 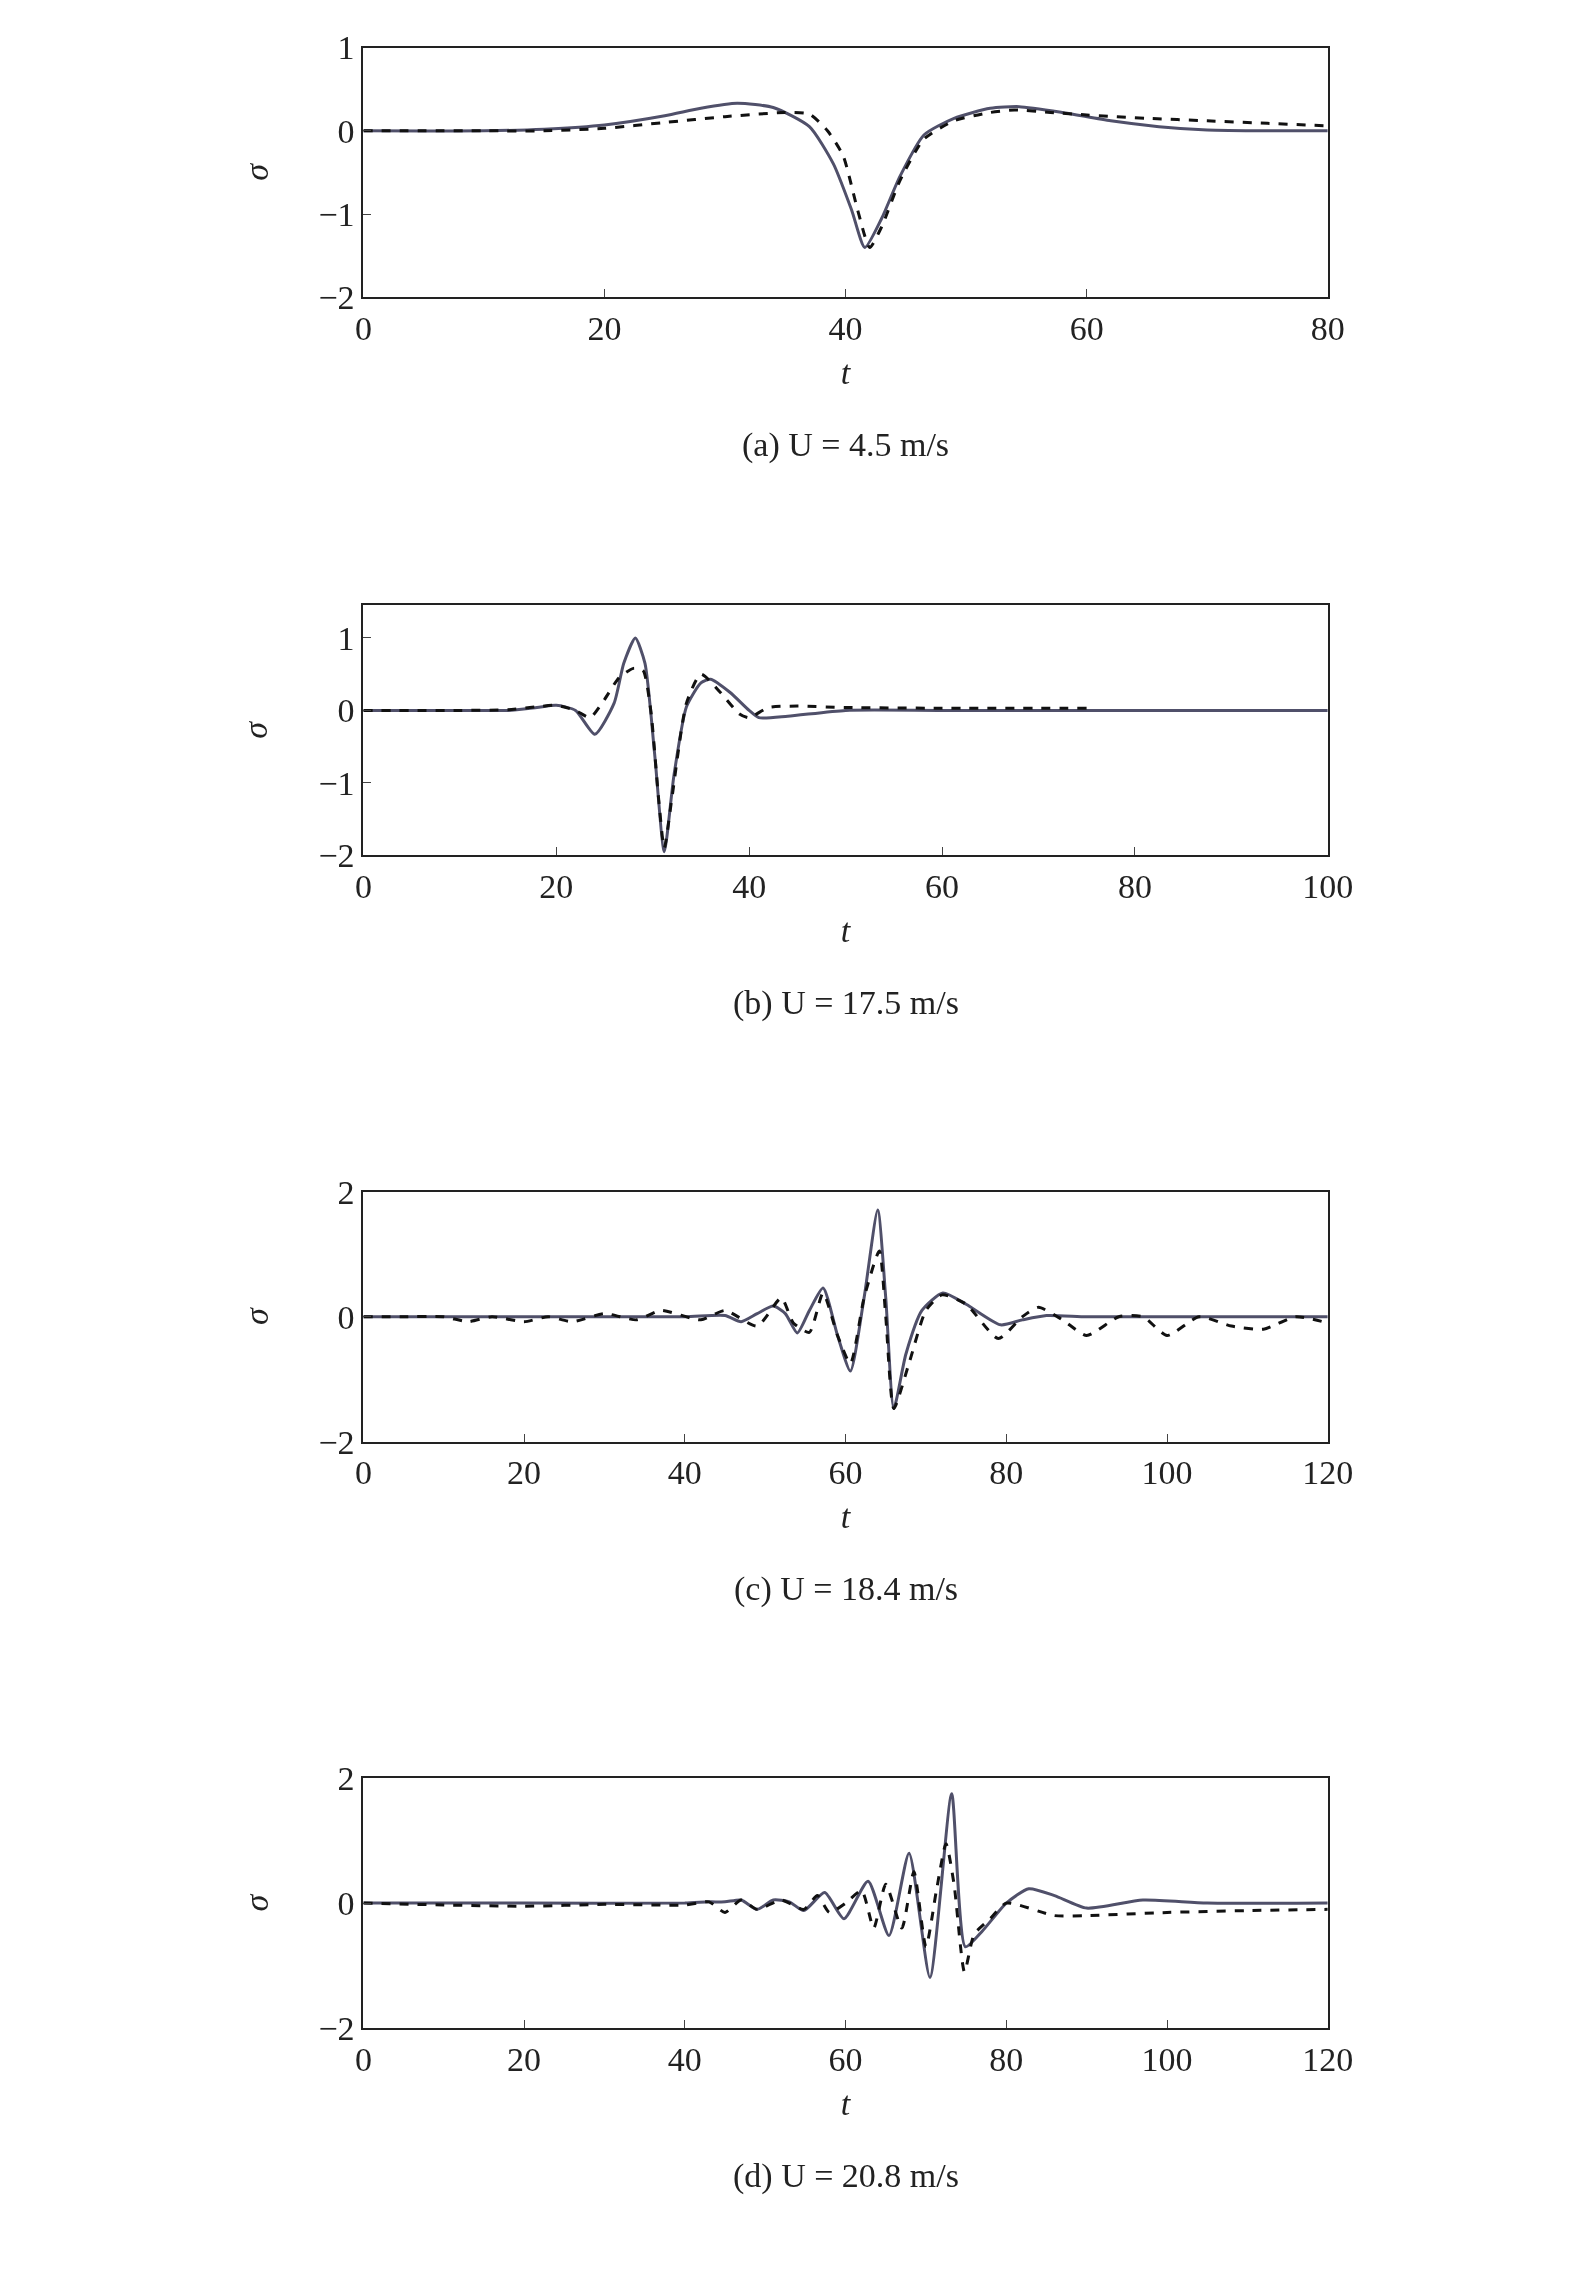 What do you see at coordinates (846, 1003) in the screenshot?
I see `text: (b) U = 17.5 m/s` at bounding box center [846, 1003].